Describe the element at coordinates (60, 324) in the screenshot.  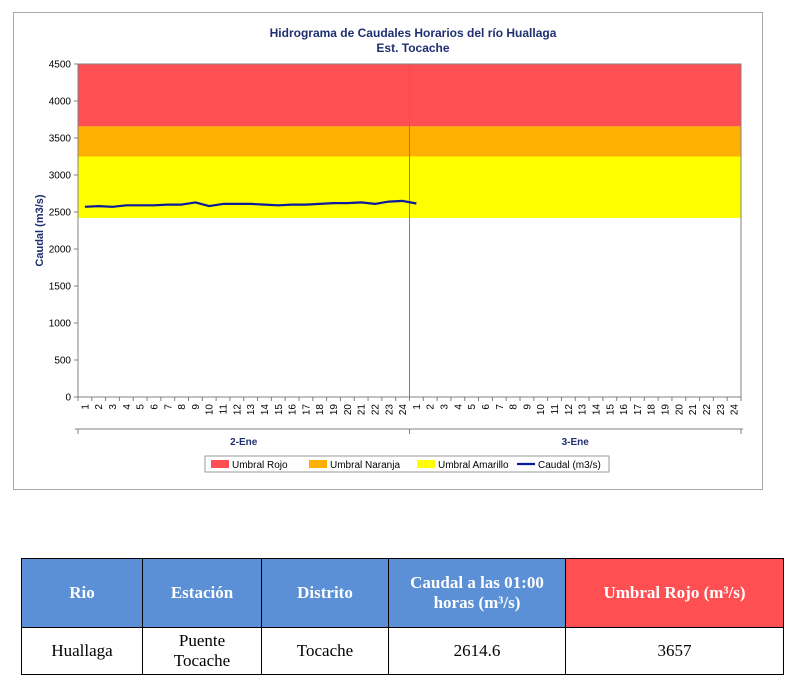
I see `y-tick-label: 1000` at that location.